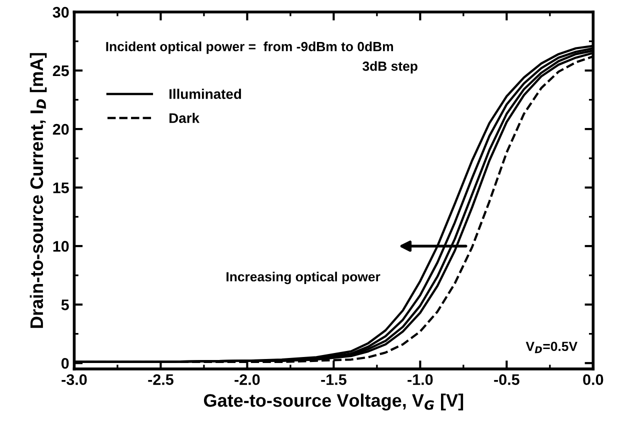 The width and height of the screenshot is (629, 429). What do you see at coordinates (38, 190) in the screenshot?
I see `y-axis-title: Drain-to-source Current, I$_{D}$ [mA]` at bounding box center [38, 190].